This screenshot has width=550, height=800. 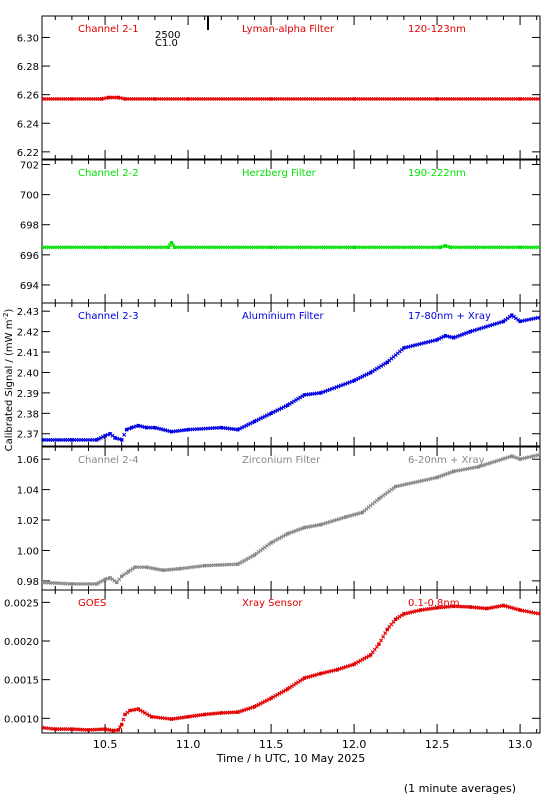 What do you see at coordinates (437, 744) in the screenshot?
I see `x-tick-label: 12.5` at bounding box center [437, 744].